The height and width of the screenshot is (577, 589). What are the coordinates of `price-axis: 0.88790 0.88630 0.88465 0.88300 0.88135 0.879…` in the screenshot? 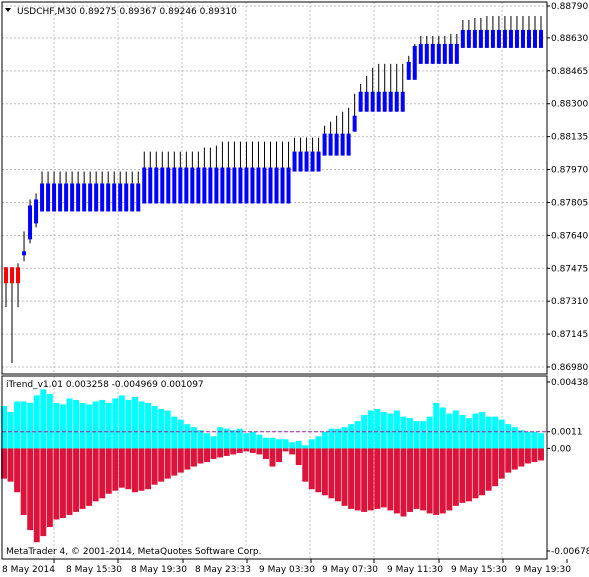 It's located at (567, 187).